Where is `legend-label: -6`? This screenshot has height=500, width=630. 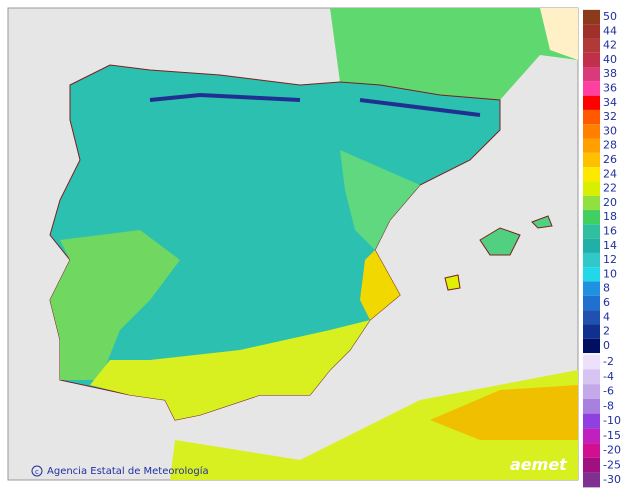 legend-label: -6 is located at coordinates (608, 391).